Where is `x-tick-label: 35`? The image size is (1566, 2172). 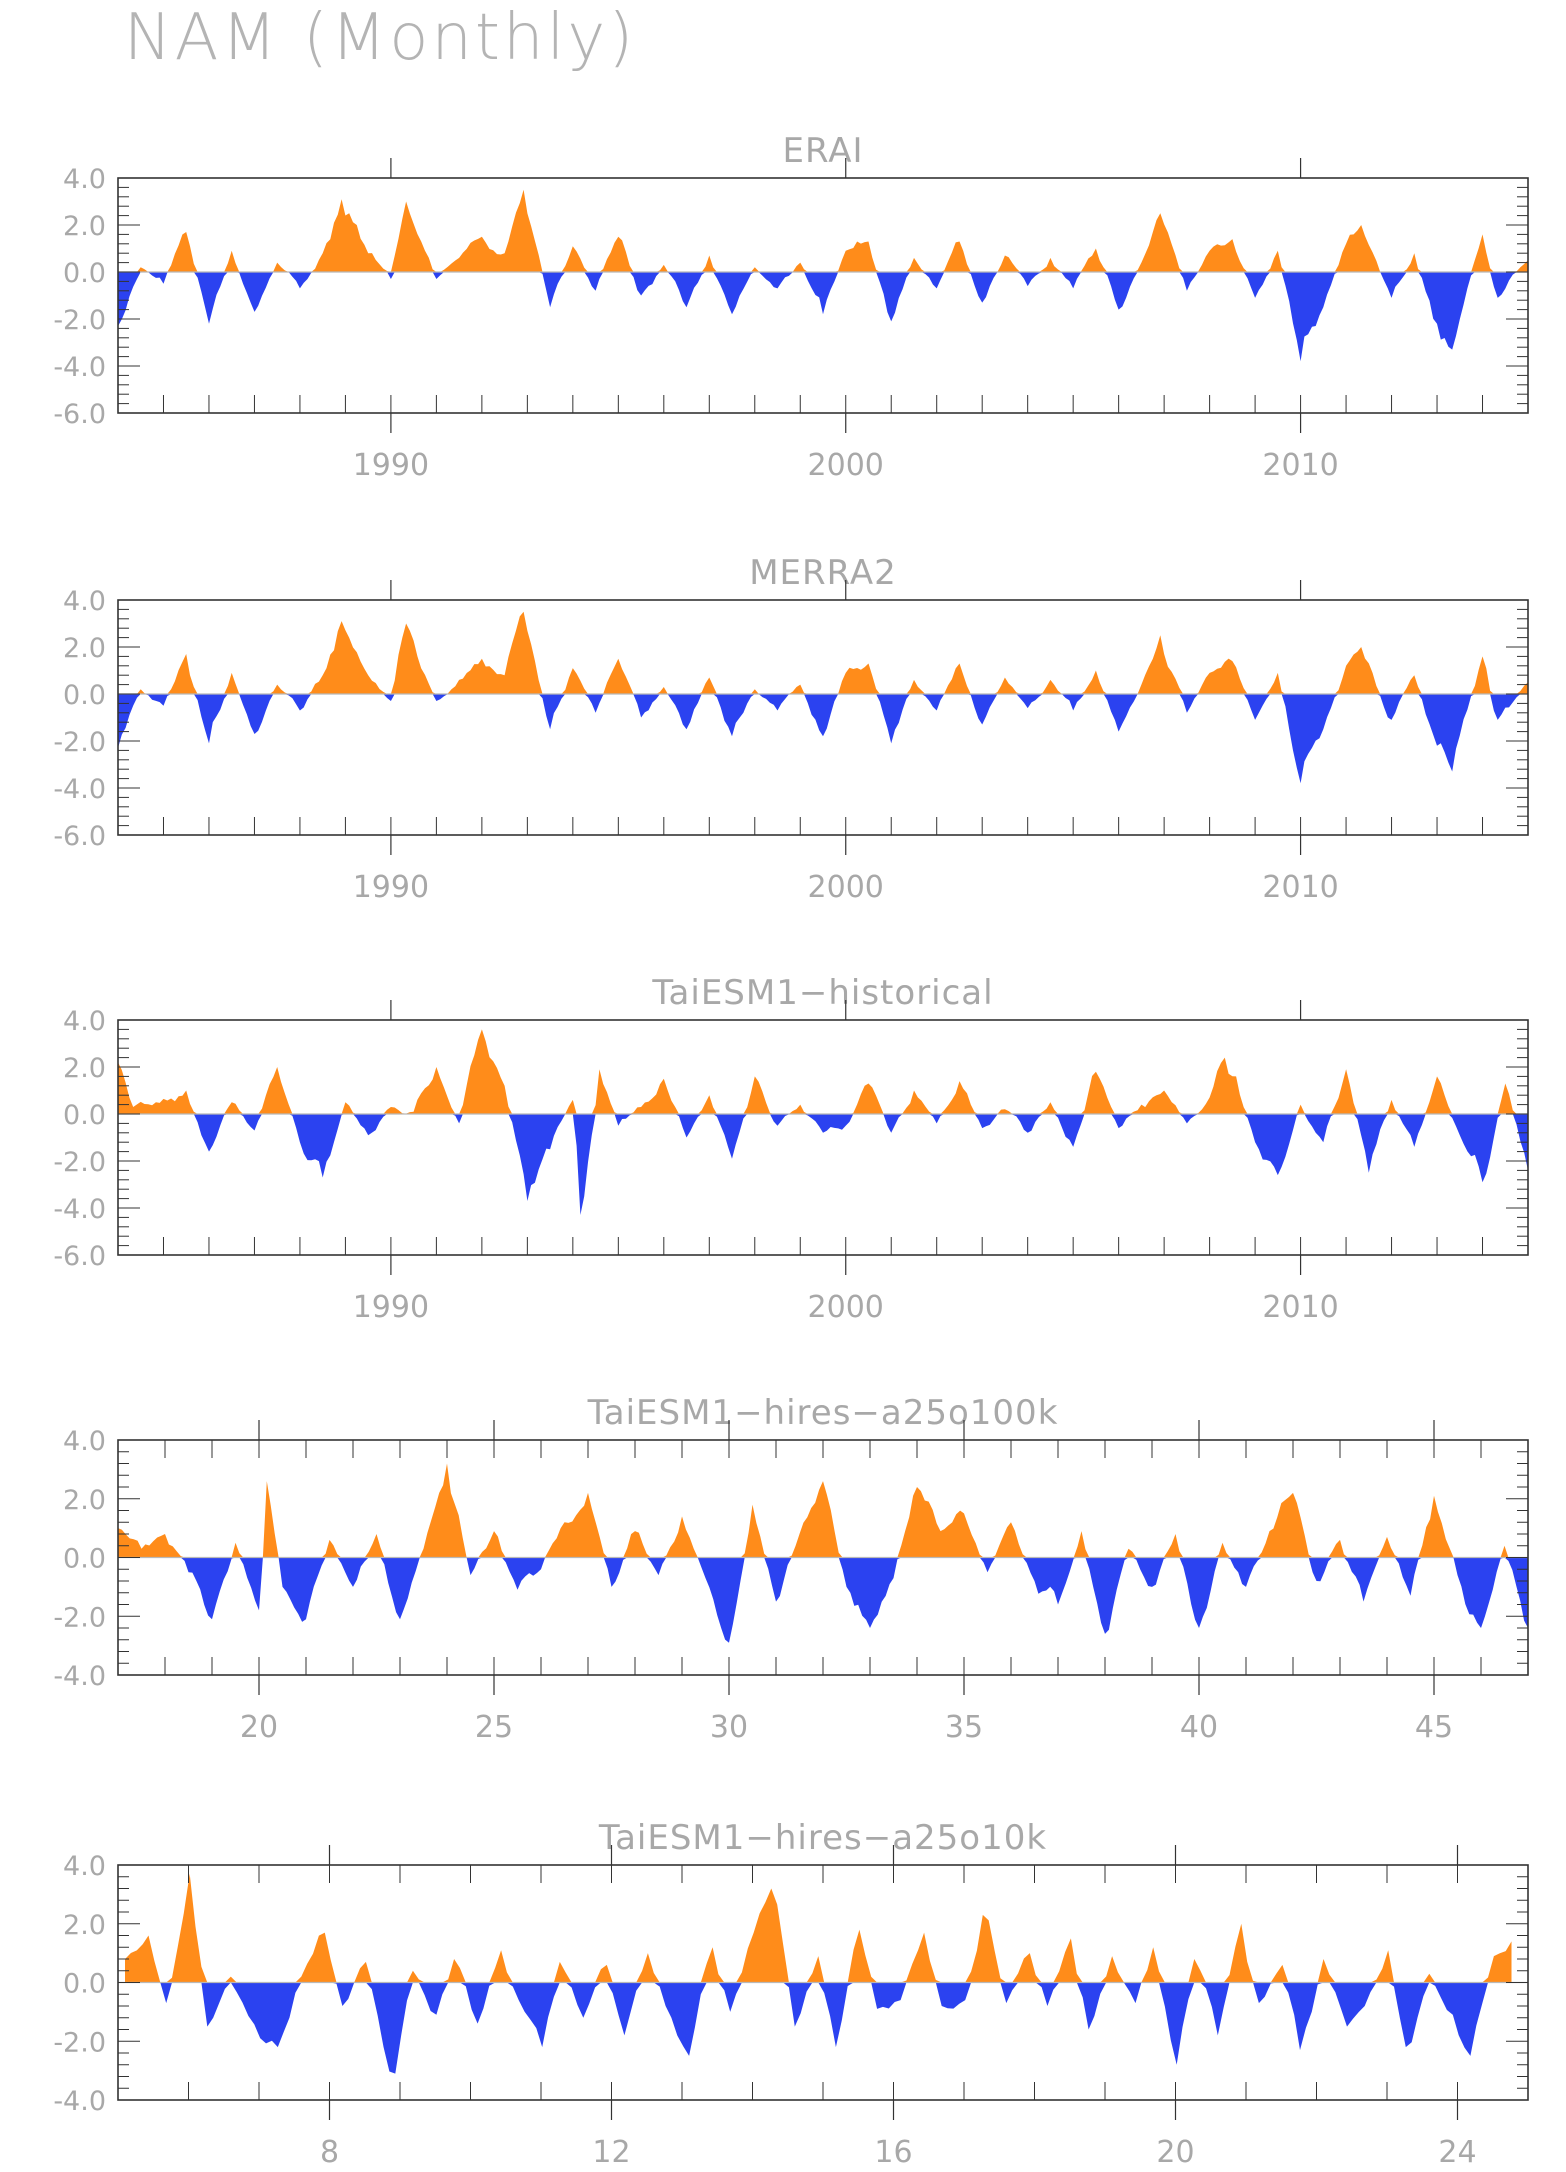 x-tick-label: 35 is located at coordinates (964, 1727).